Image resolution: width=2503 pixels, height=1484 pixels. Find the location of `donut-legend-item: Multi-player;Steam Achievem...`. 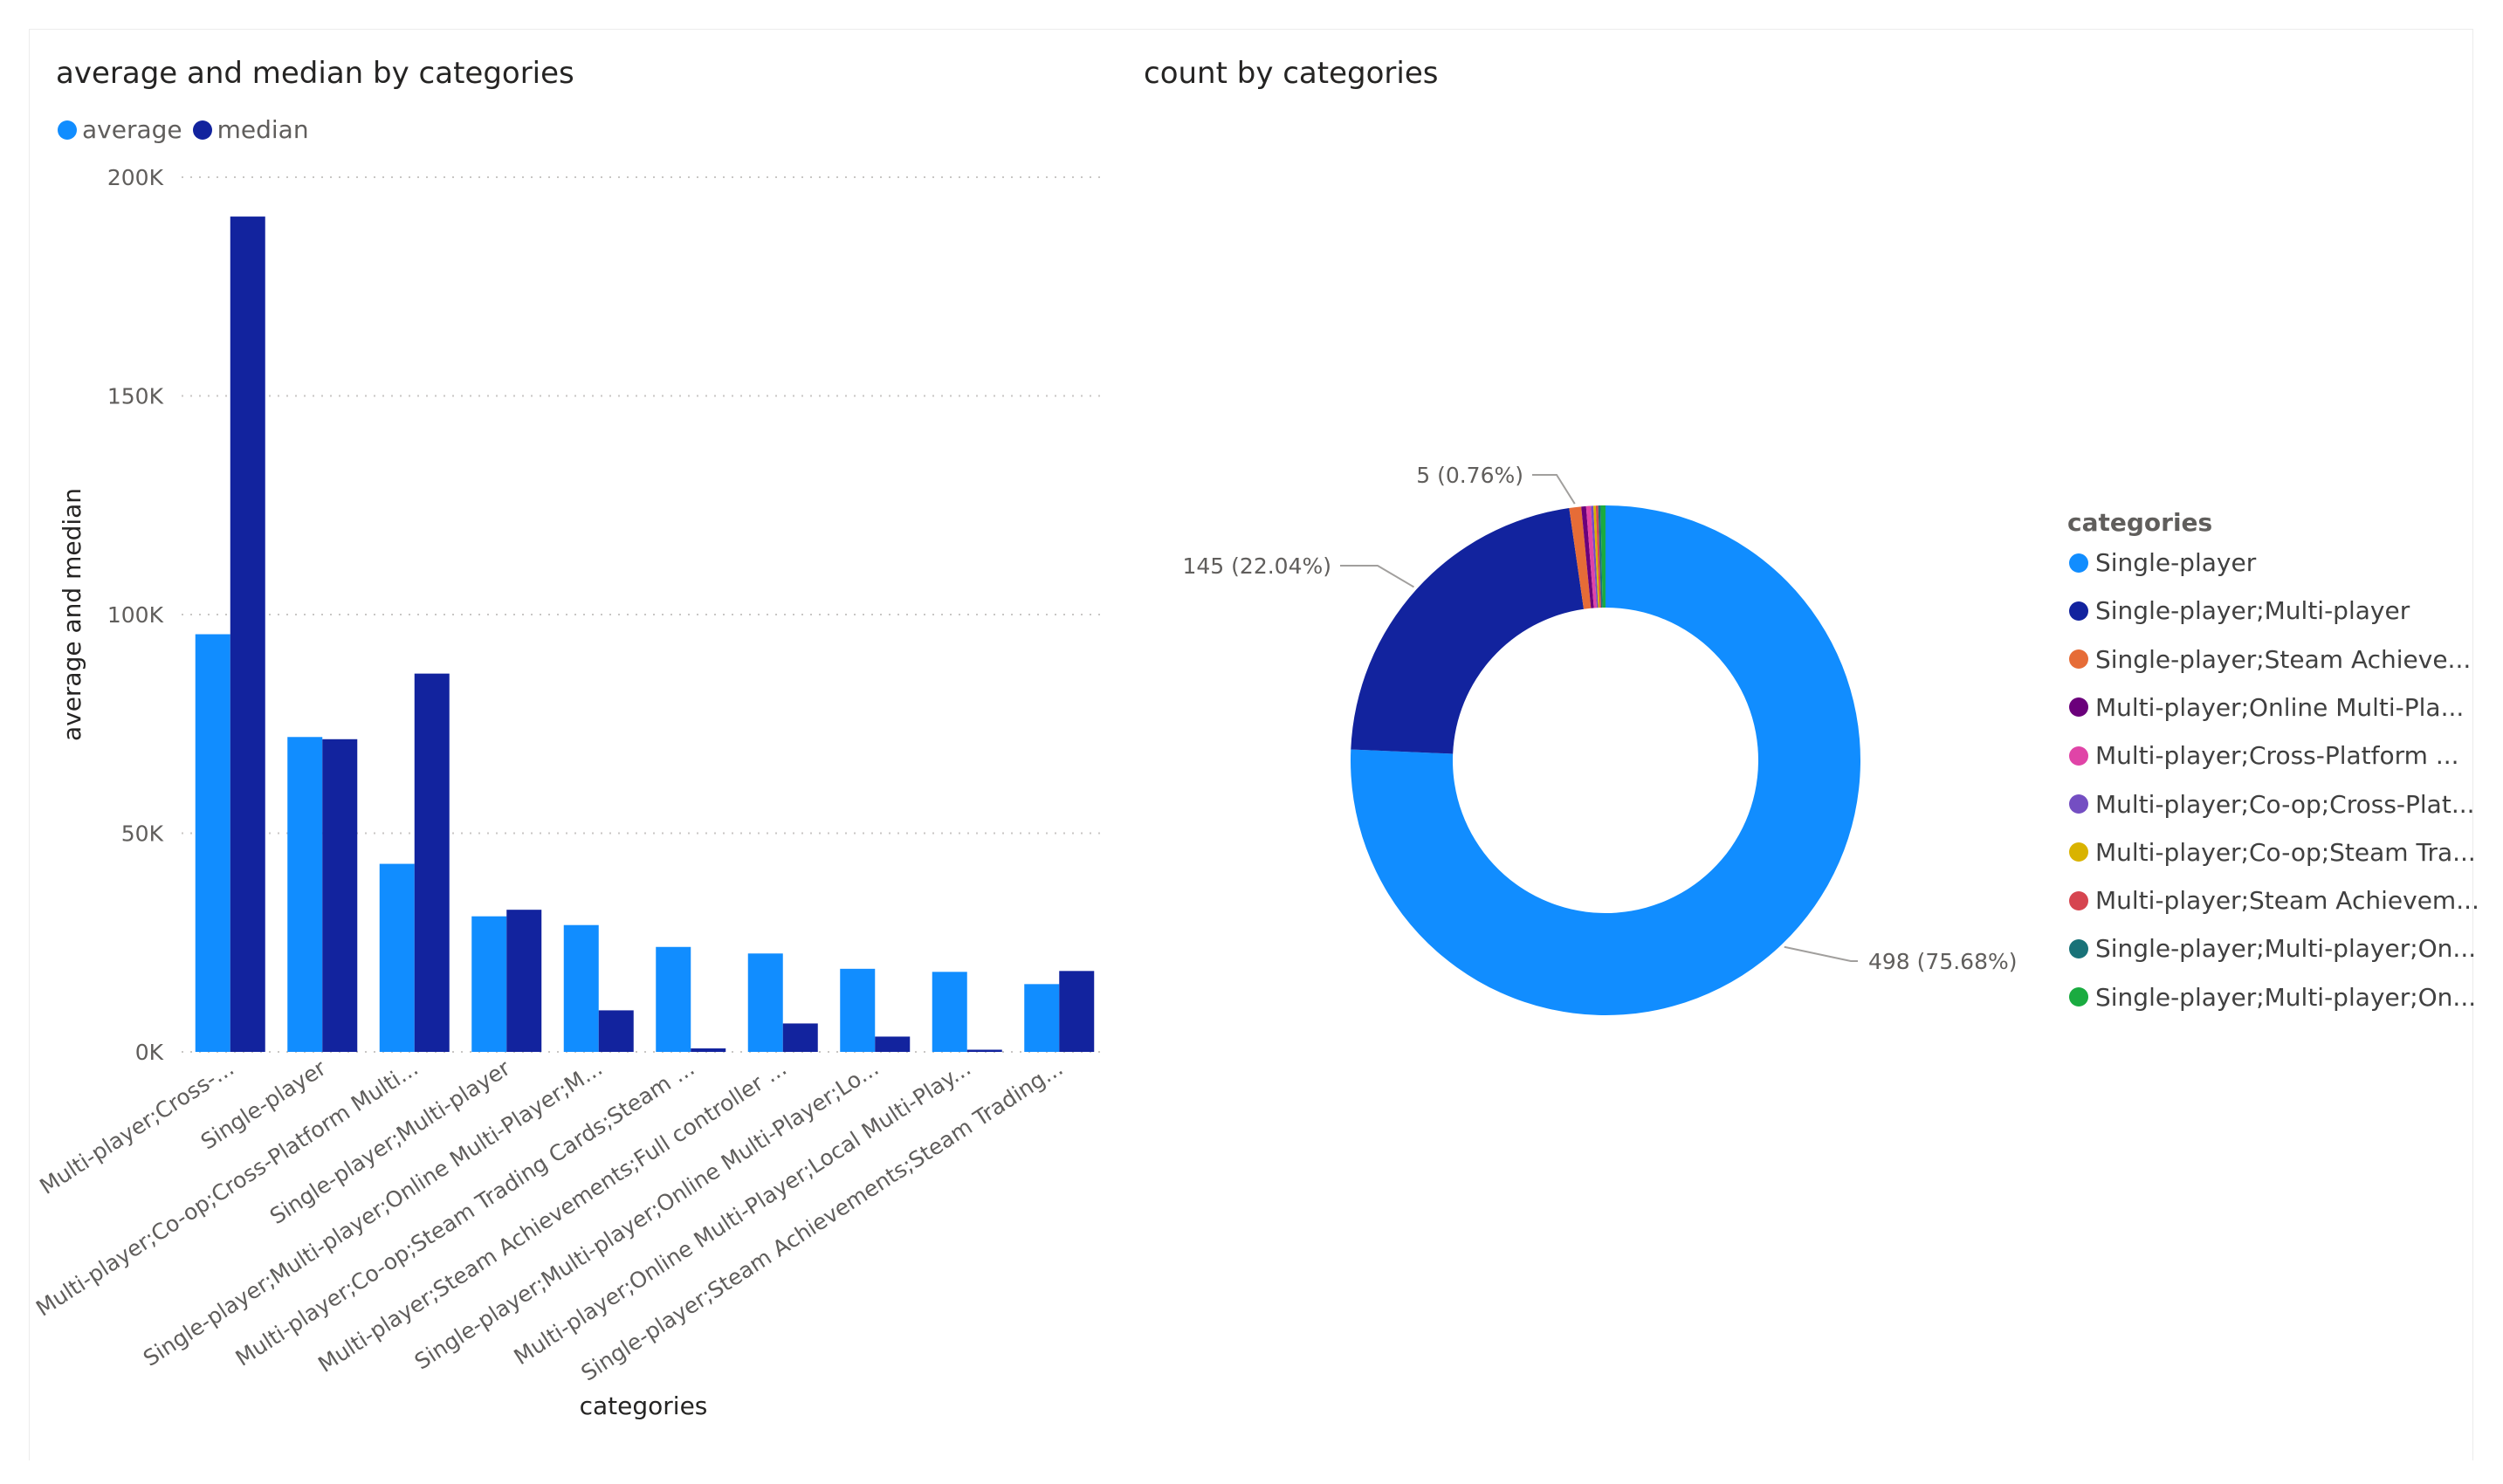

donut-legend-item: Multi-player;Steam Achievem... is located at coordinates (2274, 901).